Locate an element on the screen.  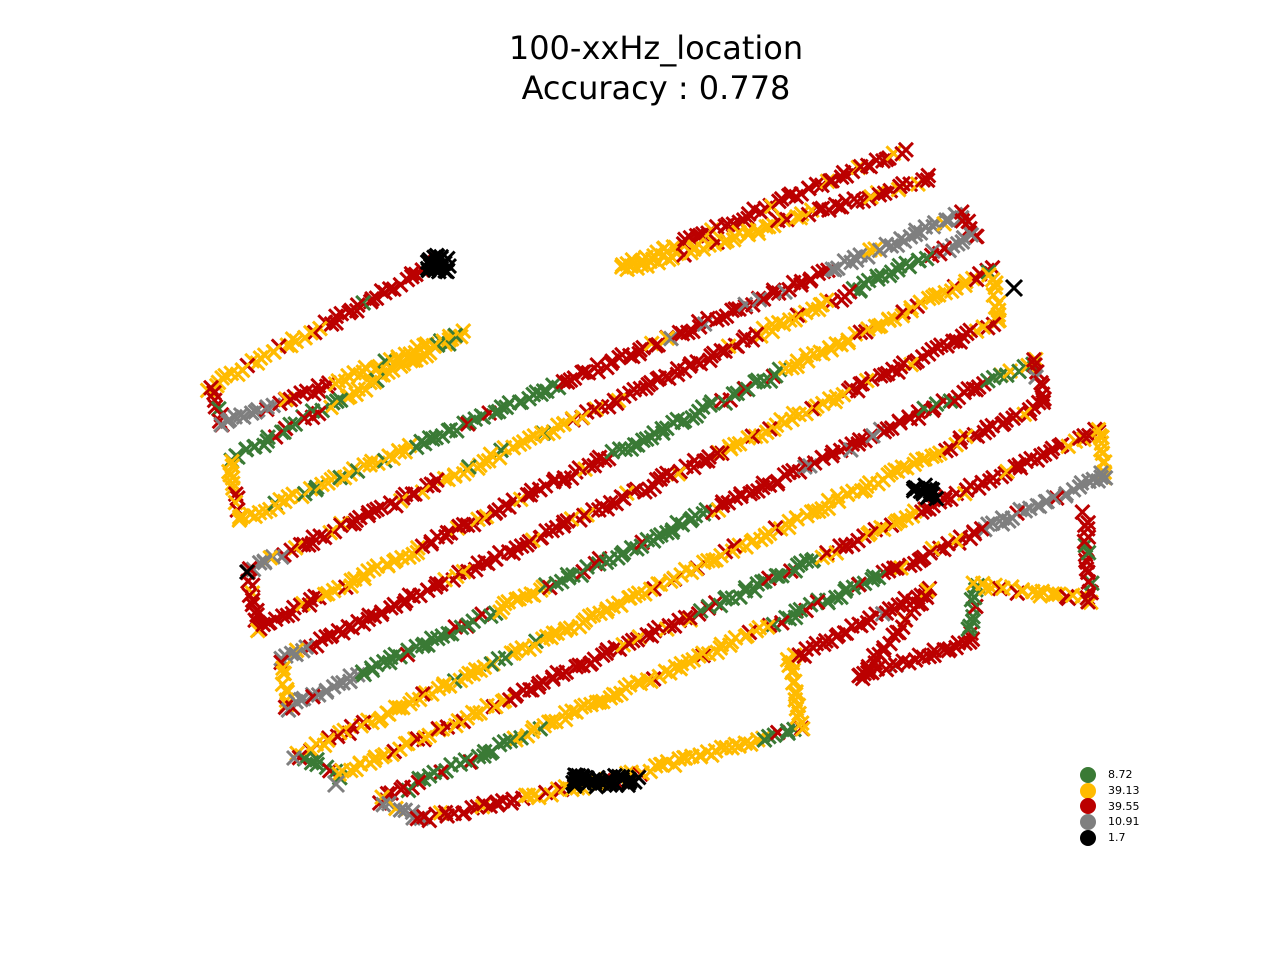
legend-item: 39.55 is located at coordinates (1110, 806).